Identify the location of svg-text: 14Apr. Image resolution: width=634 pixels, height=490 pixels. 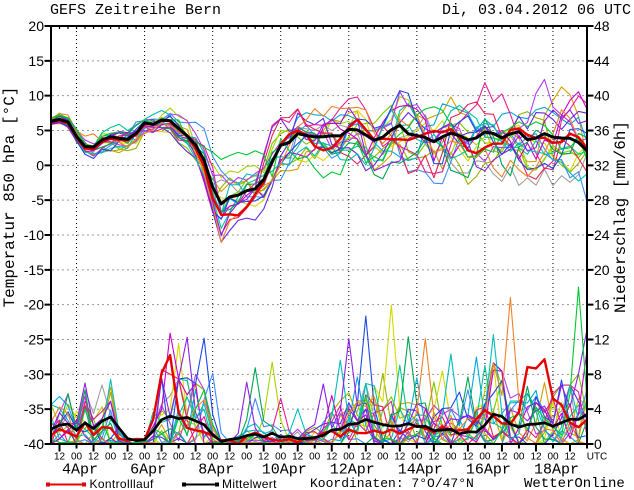
(420, 470).